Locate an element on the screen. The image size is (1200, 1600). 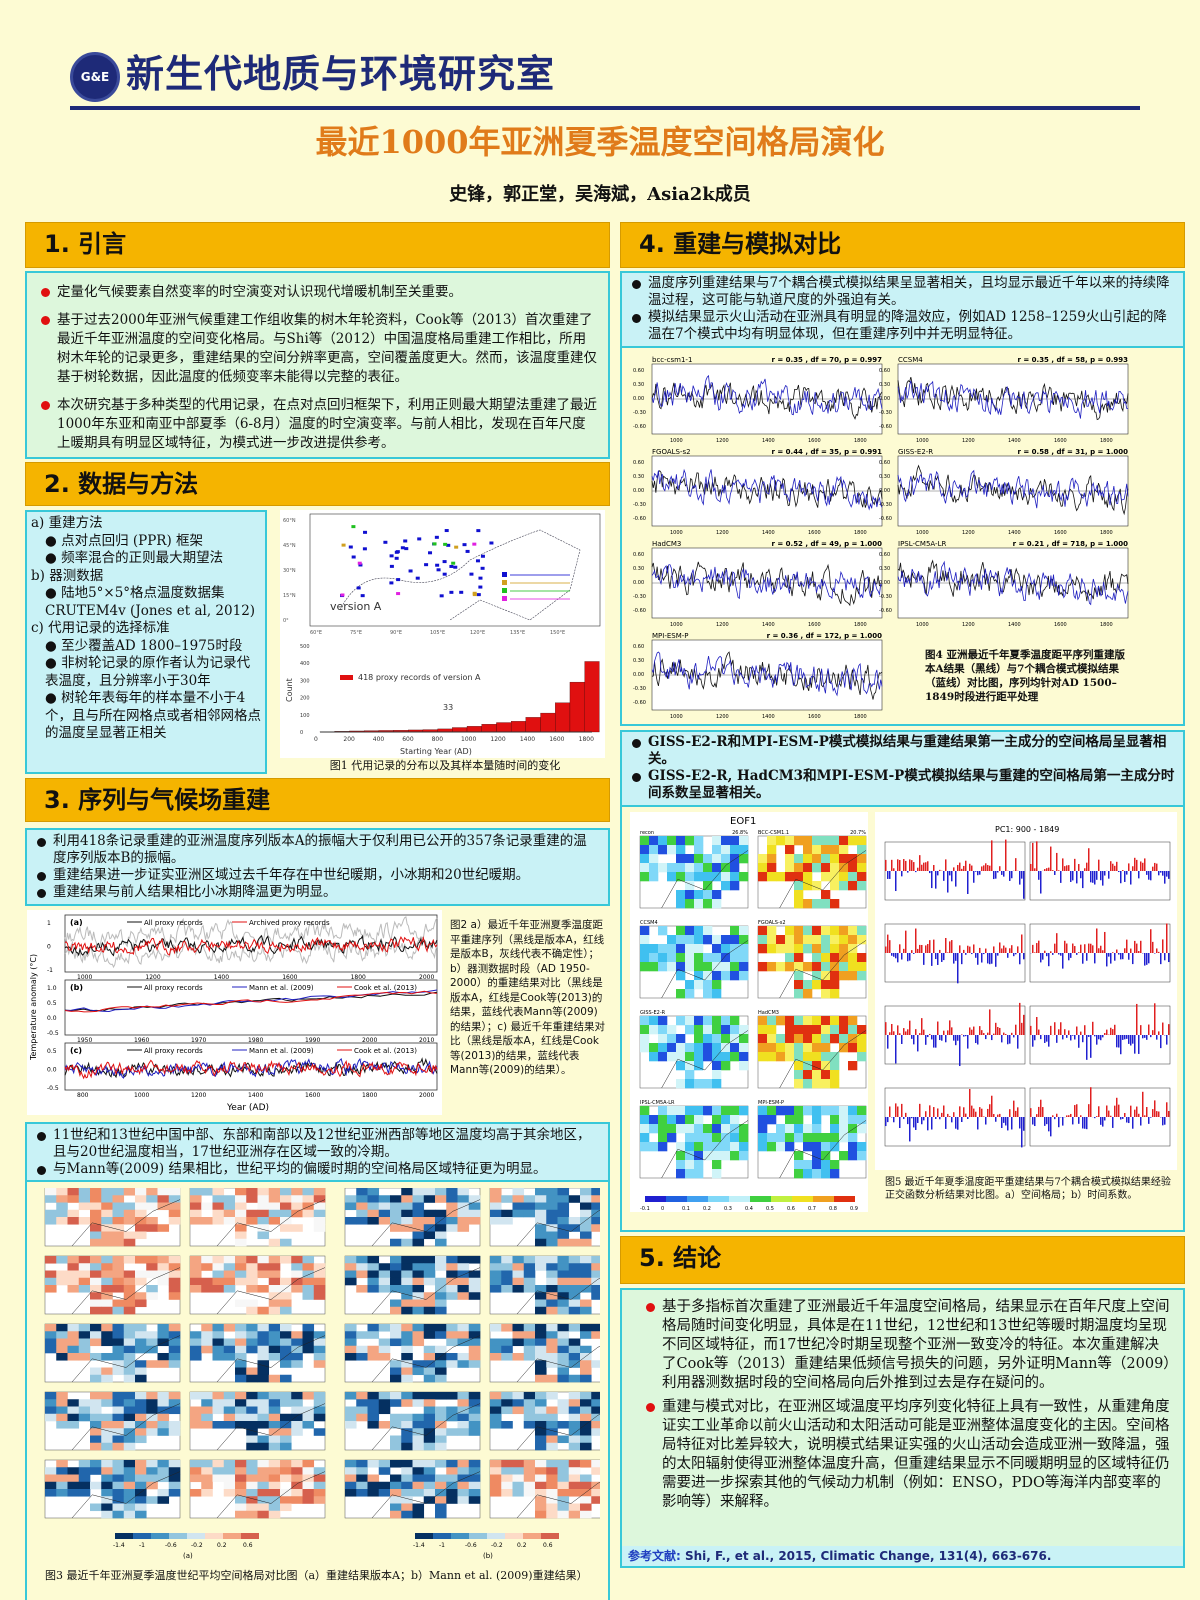
panel-tag: (c) is located at coordinates (76, 1050).